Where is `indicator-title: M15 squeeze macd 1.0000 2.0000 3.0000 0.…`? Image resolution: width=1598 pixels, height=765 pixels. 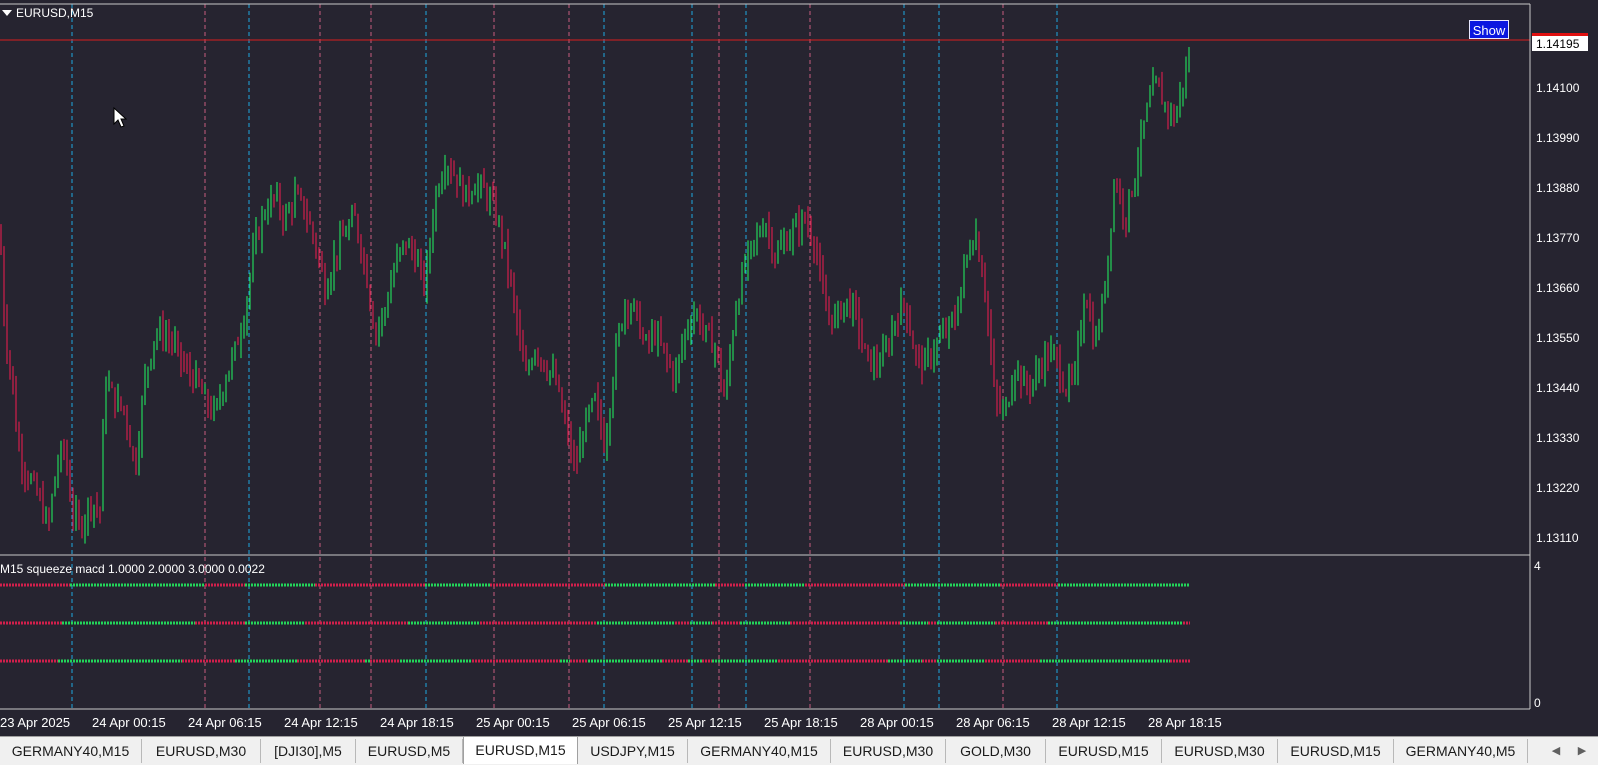 indicator-title: M15 squeeze macd 1.0000 2.0000 3.0000 0.… is located at coordinates (132, 569).